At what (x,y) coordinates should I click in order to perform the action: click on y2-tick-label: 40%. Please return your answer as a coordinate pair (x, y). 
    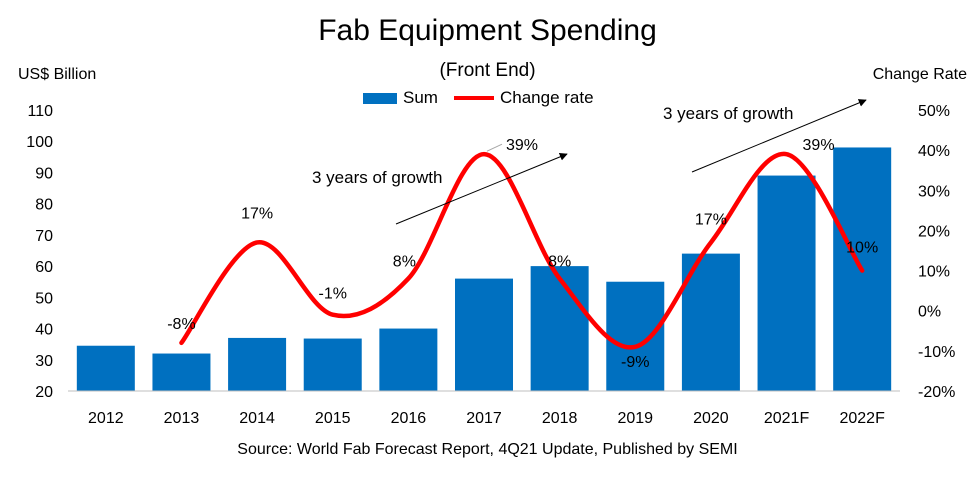
    Looking at the image, I should click on (934, 151).